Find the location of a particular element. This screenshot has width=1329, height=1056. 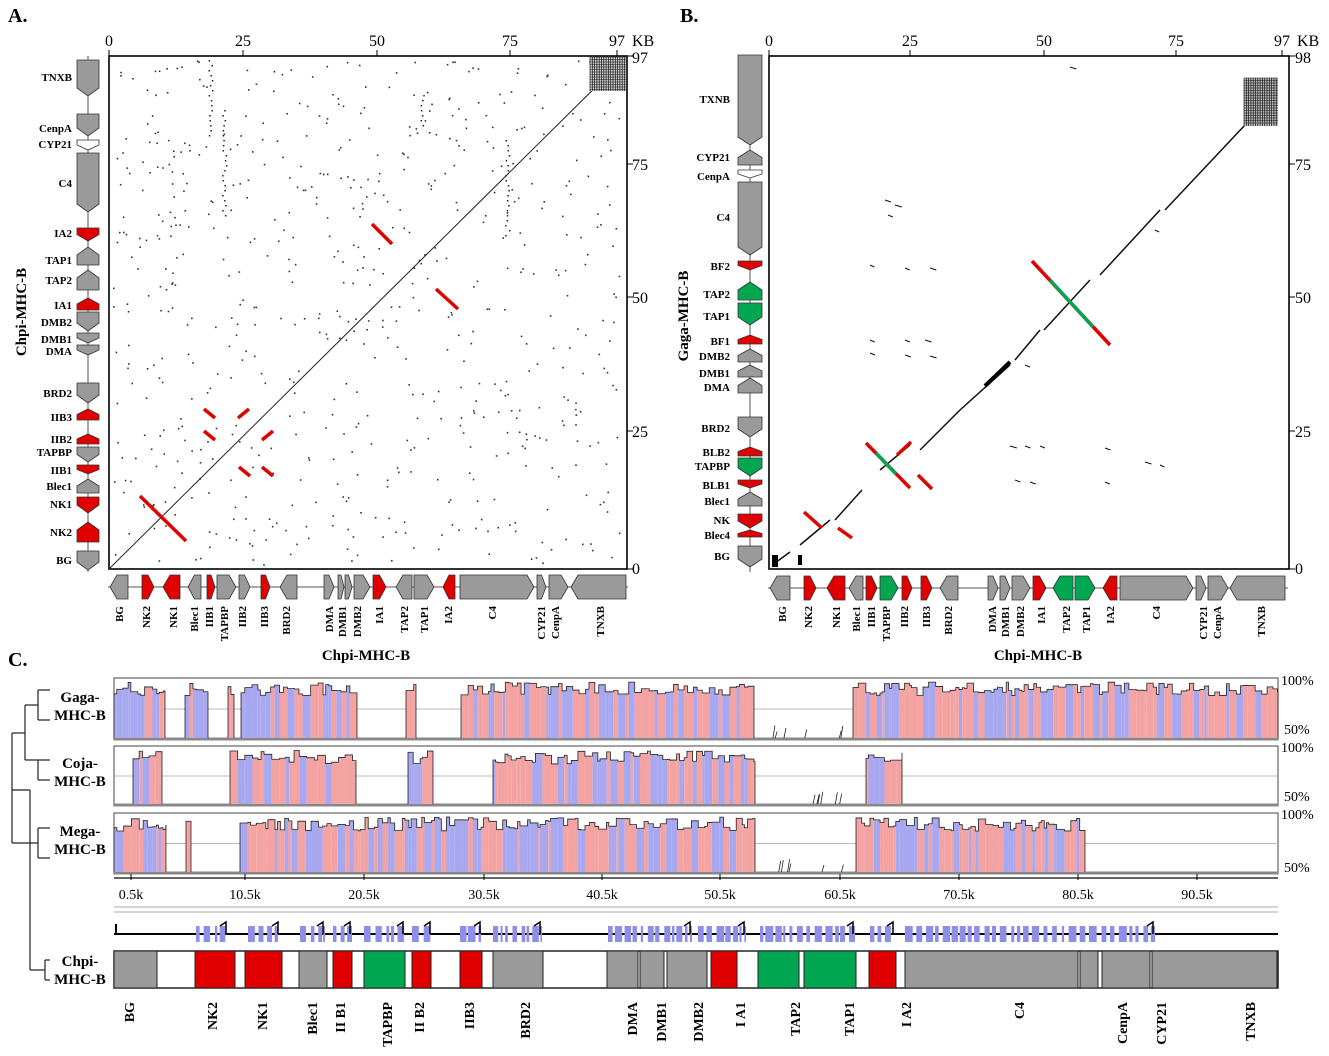

a-x-tick: 50 is located at coordinates (377, 41).